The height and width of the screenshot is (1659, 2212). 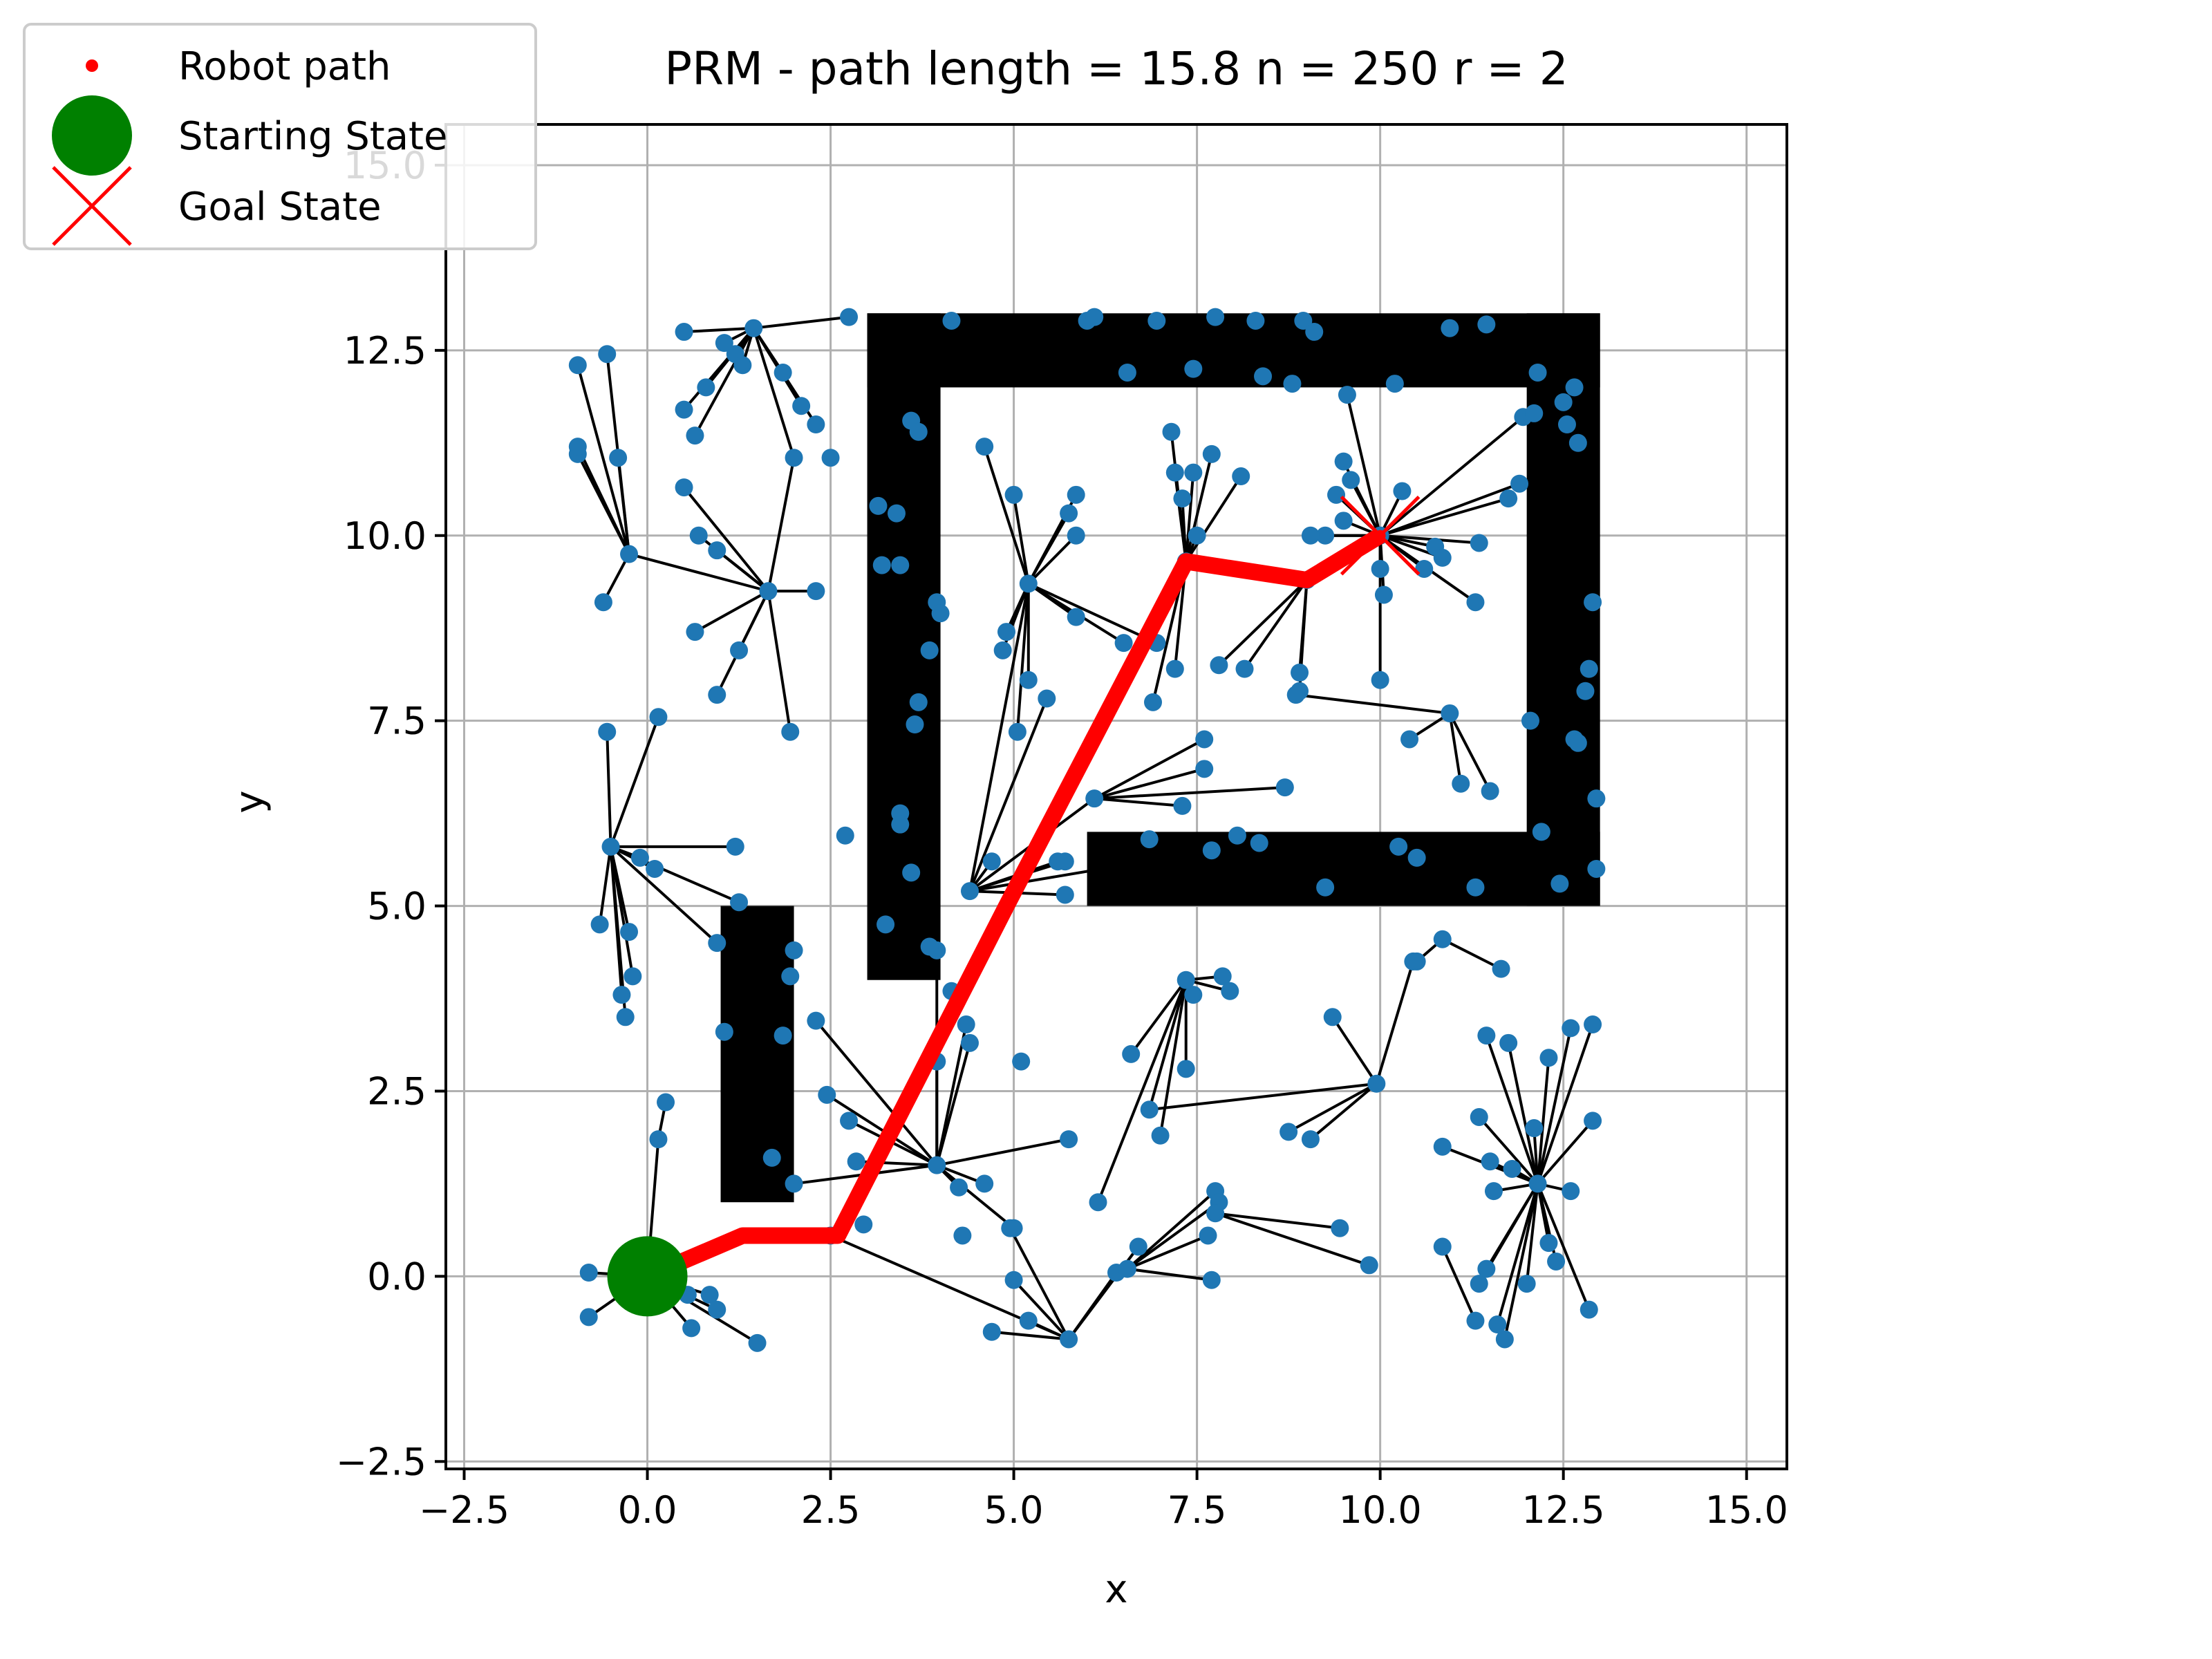 I want to click on x-tick-label: 5.0, so click(x=1014, y=1510).